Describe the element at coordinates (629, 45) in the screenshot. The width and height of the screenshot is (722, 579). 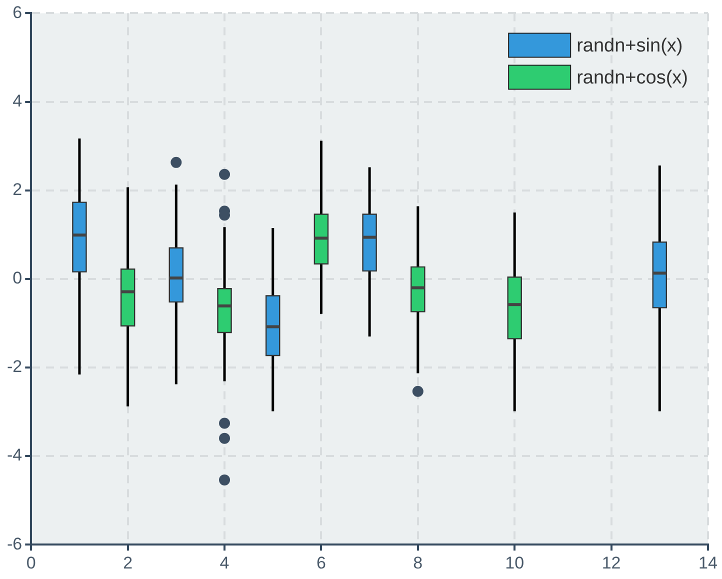
I see `legend-label: randn+sin(x)` at that location.